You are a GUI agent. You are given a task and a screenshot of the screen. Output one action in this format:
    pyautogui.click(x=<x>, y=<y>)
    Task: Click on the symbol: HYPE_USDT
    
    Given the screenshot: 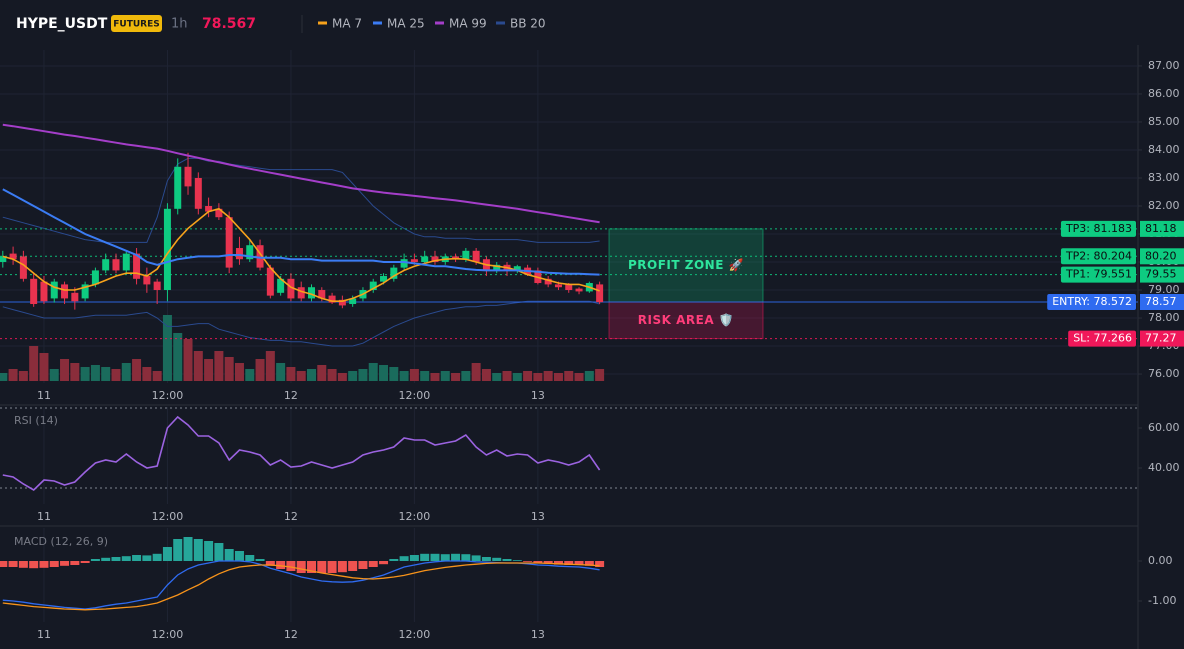 What is the action you would take?
    pyautogui.click(x=62, y=24)
    